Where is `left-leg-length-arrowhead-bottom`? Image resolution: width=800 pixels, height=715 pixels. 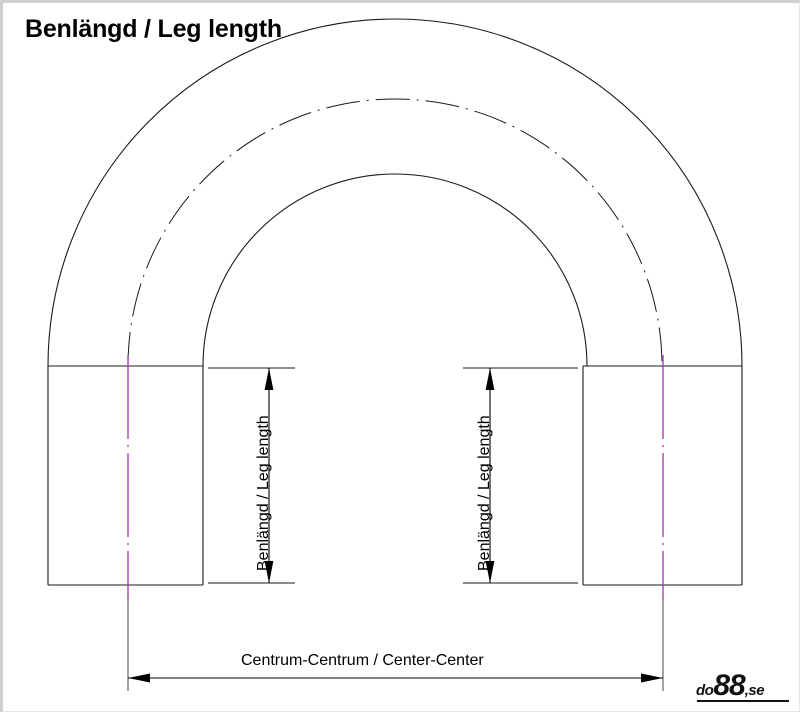
left-leg-length-arrowhead-bottom is located at coordinates (269, 572).